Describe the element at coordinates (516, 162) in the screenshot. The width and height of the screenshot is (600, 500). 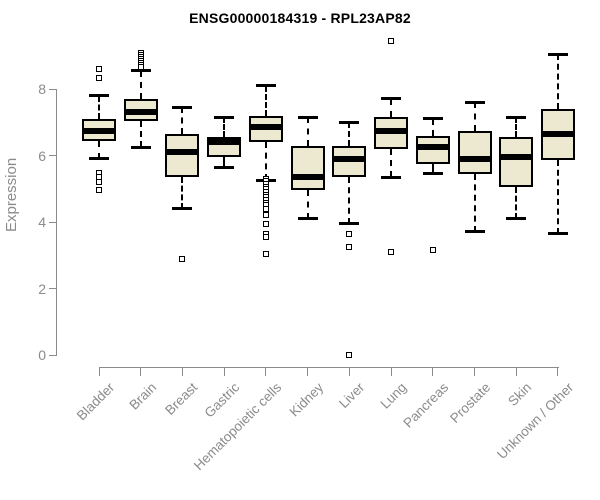
I see `box-skin` at that location.